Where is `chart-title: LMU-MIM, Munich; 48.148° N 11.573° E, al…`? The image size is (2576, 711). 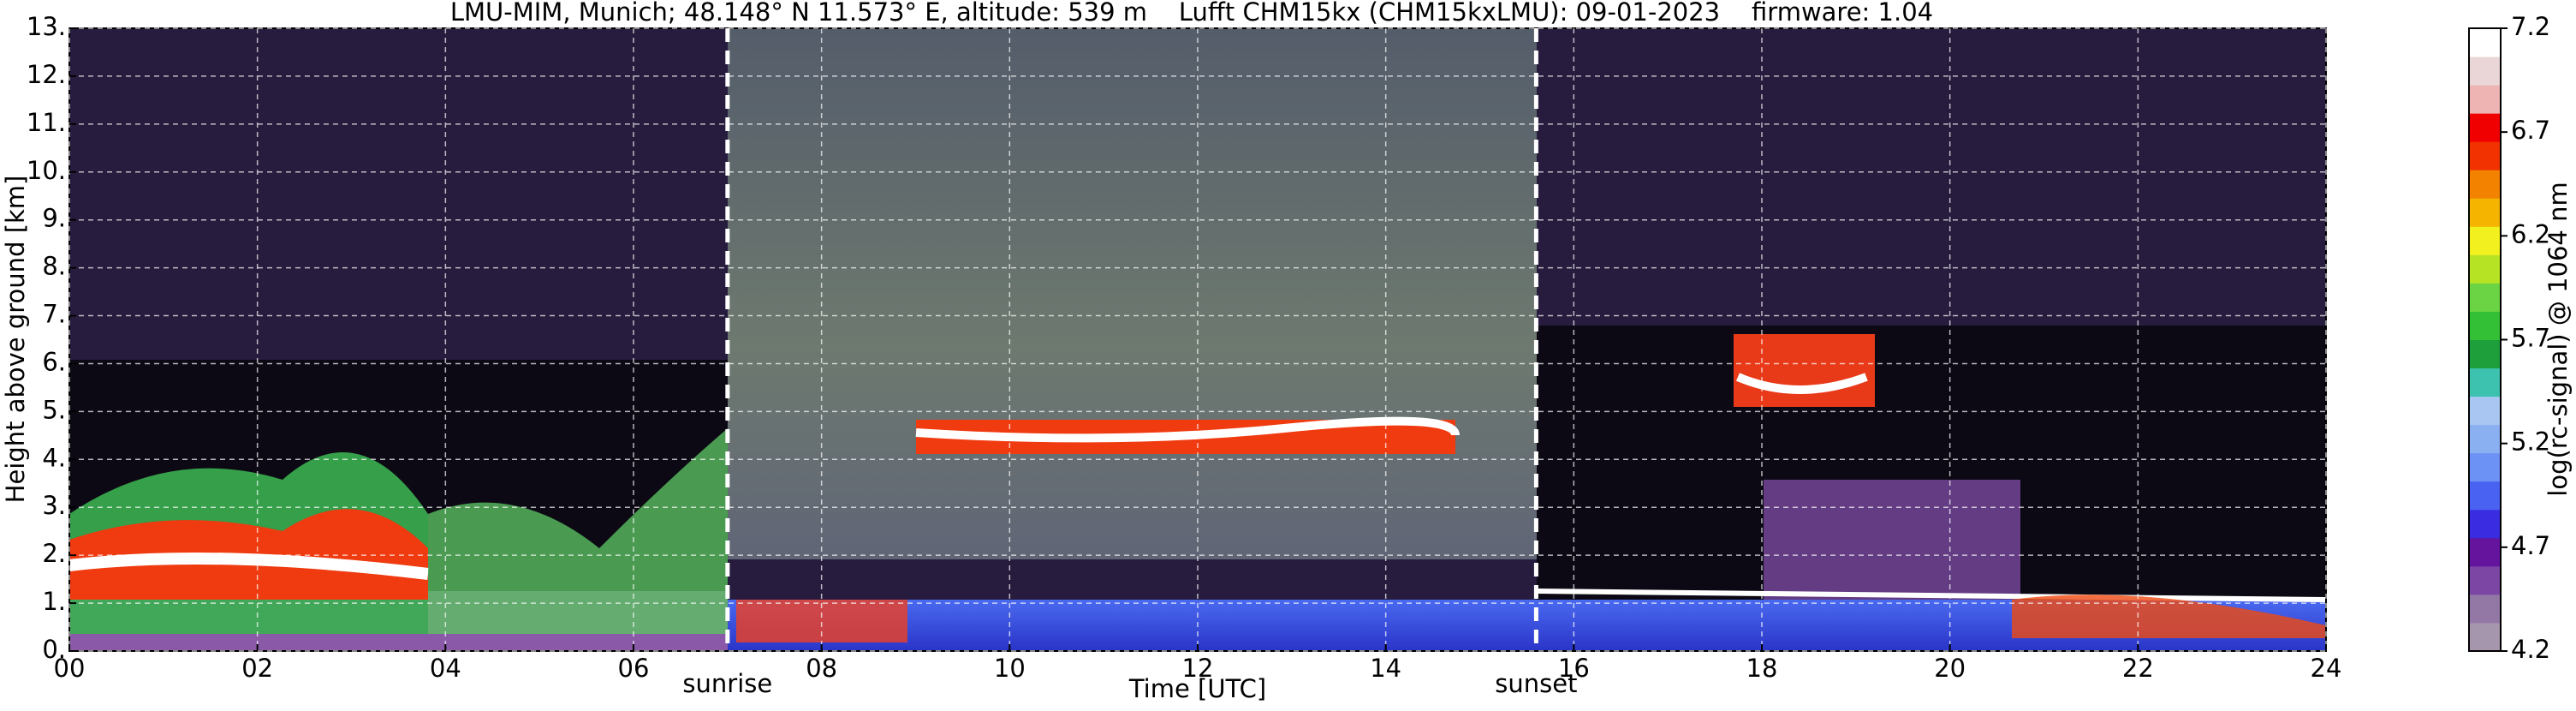 chart-title: LMU-MIM, Munich; 48.148° N 11.573° E, al… is located at coordinates (1191, 13).